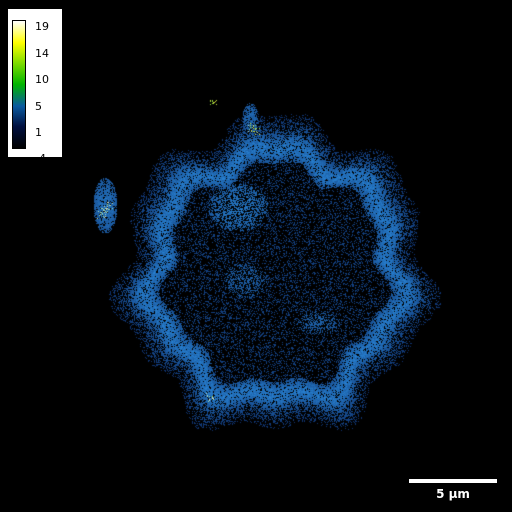 The image size is (512, 512). Describe the element at coordinates (453, 481) in the screenshot. I see `scale-bar` at that location.